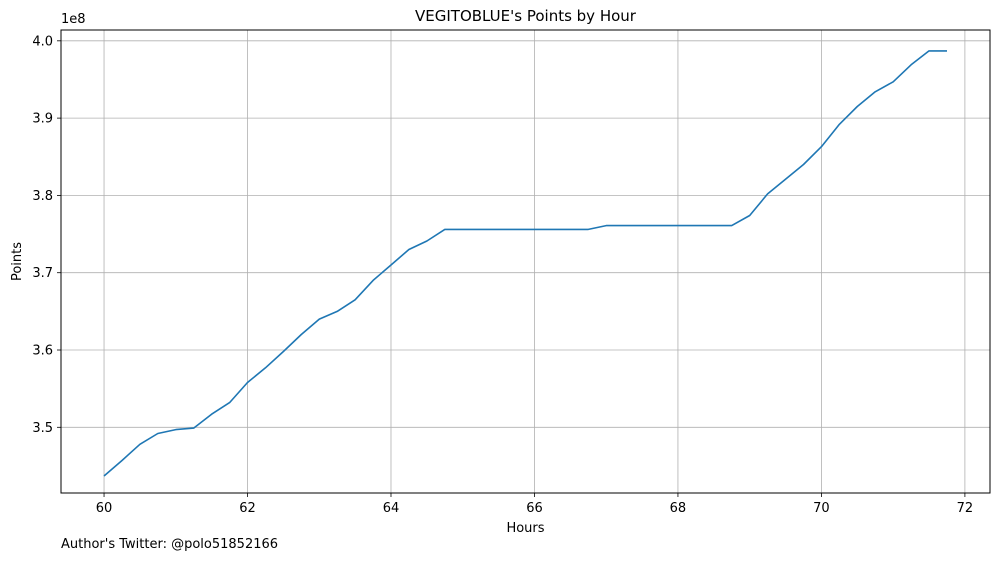 The width and height of the screenshot is (1001, 562). Describe the element at coordinates (391, 508) in the screenshot. I see `x-tick-label: 64` at that location.